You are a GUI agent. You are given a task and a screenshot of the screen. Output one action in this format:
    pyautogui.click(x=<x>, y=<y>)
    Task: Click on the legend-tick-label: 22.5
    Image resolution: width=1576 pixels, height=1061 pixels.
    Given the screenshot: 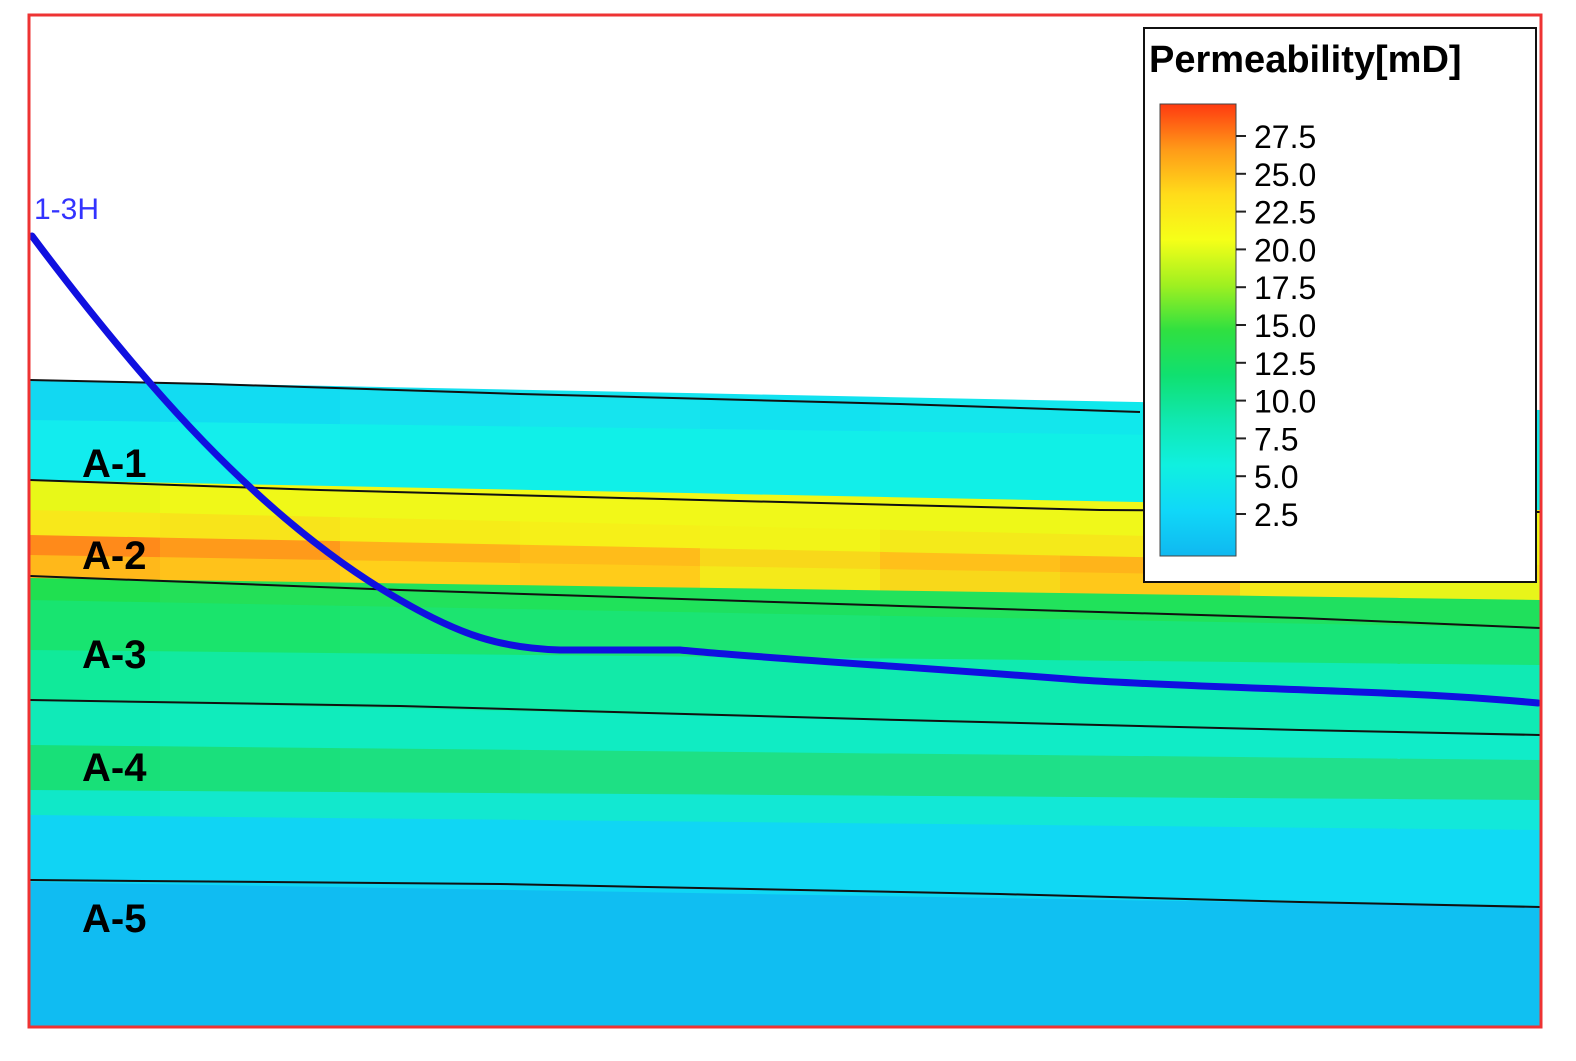 What is the action you would take?
    pyautogui.click(x=1285, y=213)
    